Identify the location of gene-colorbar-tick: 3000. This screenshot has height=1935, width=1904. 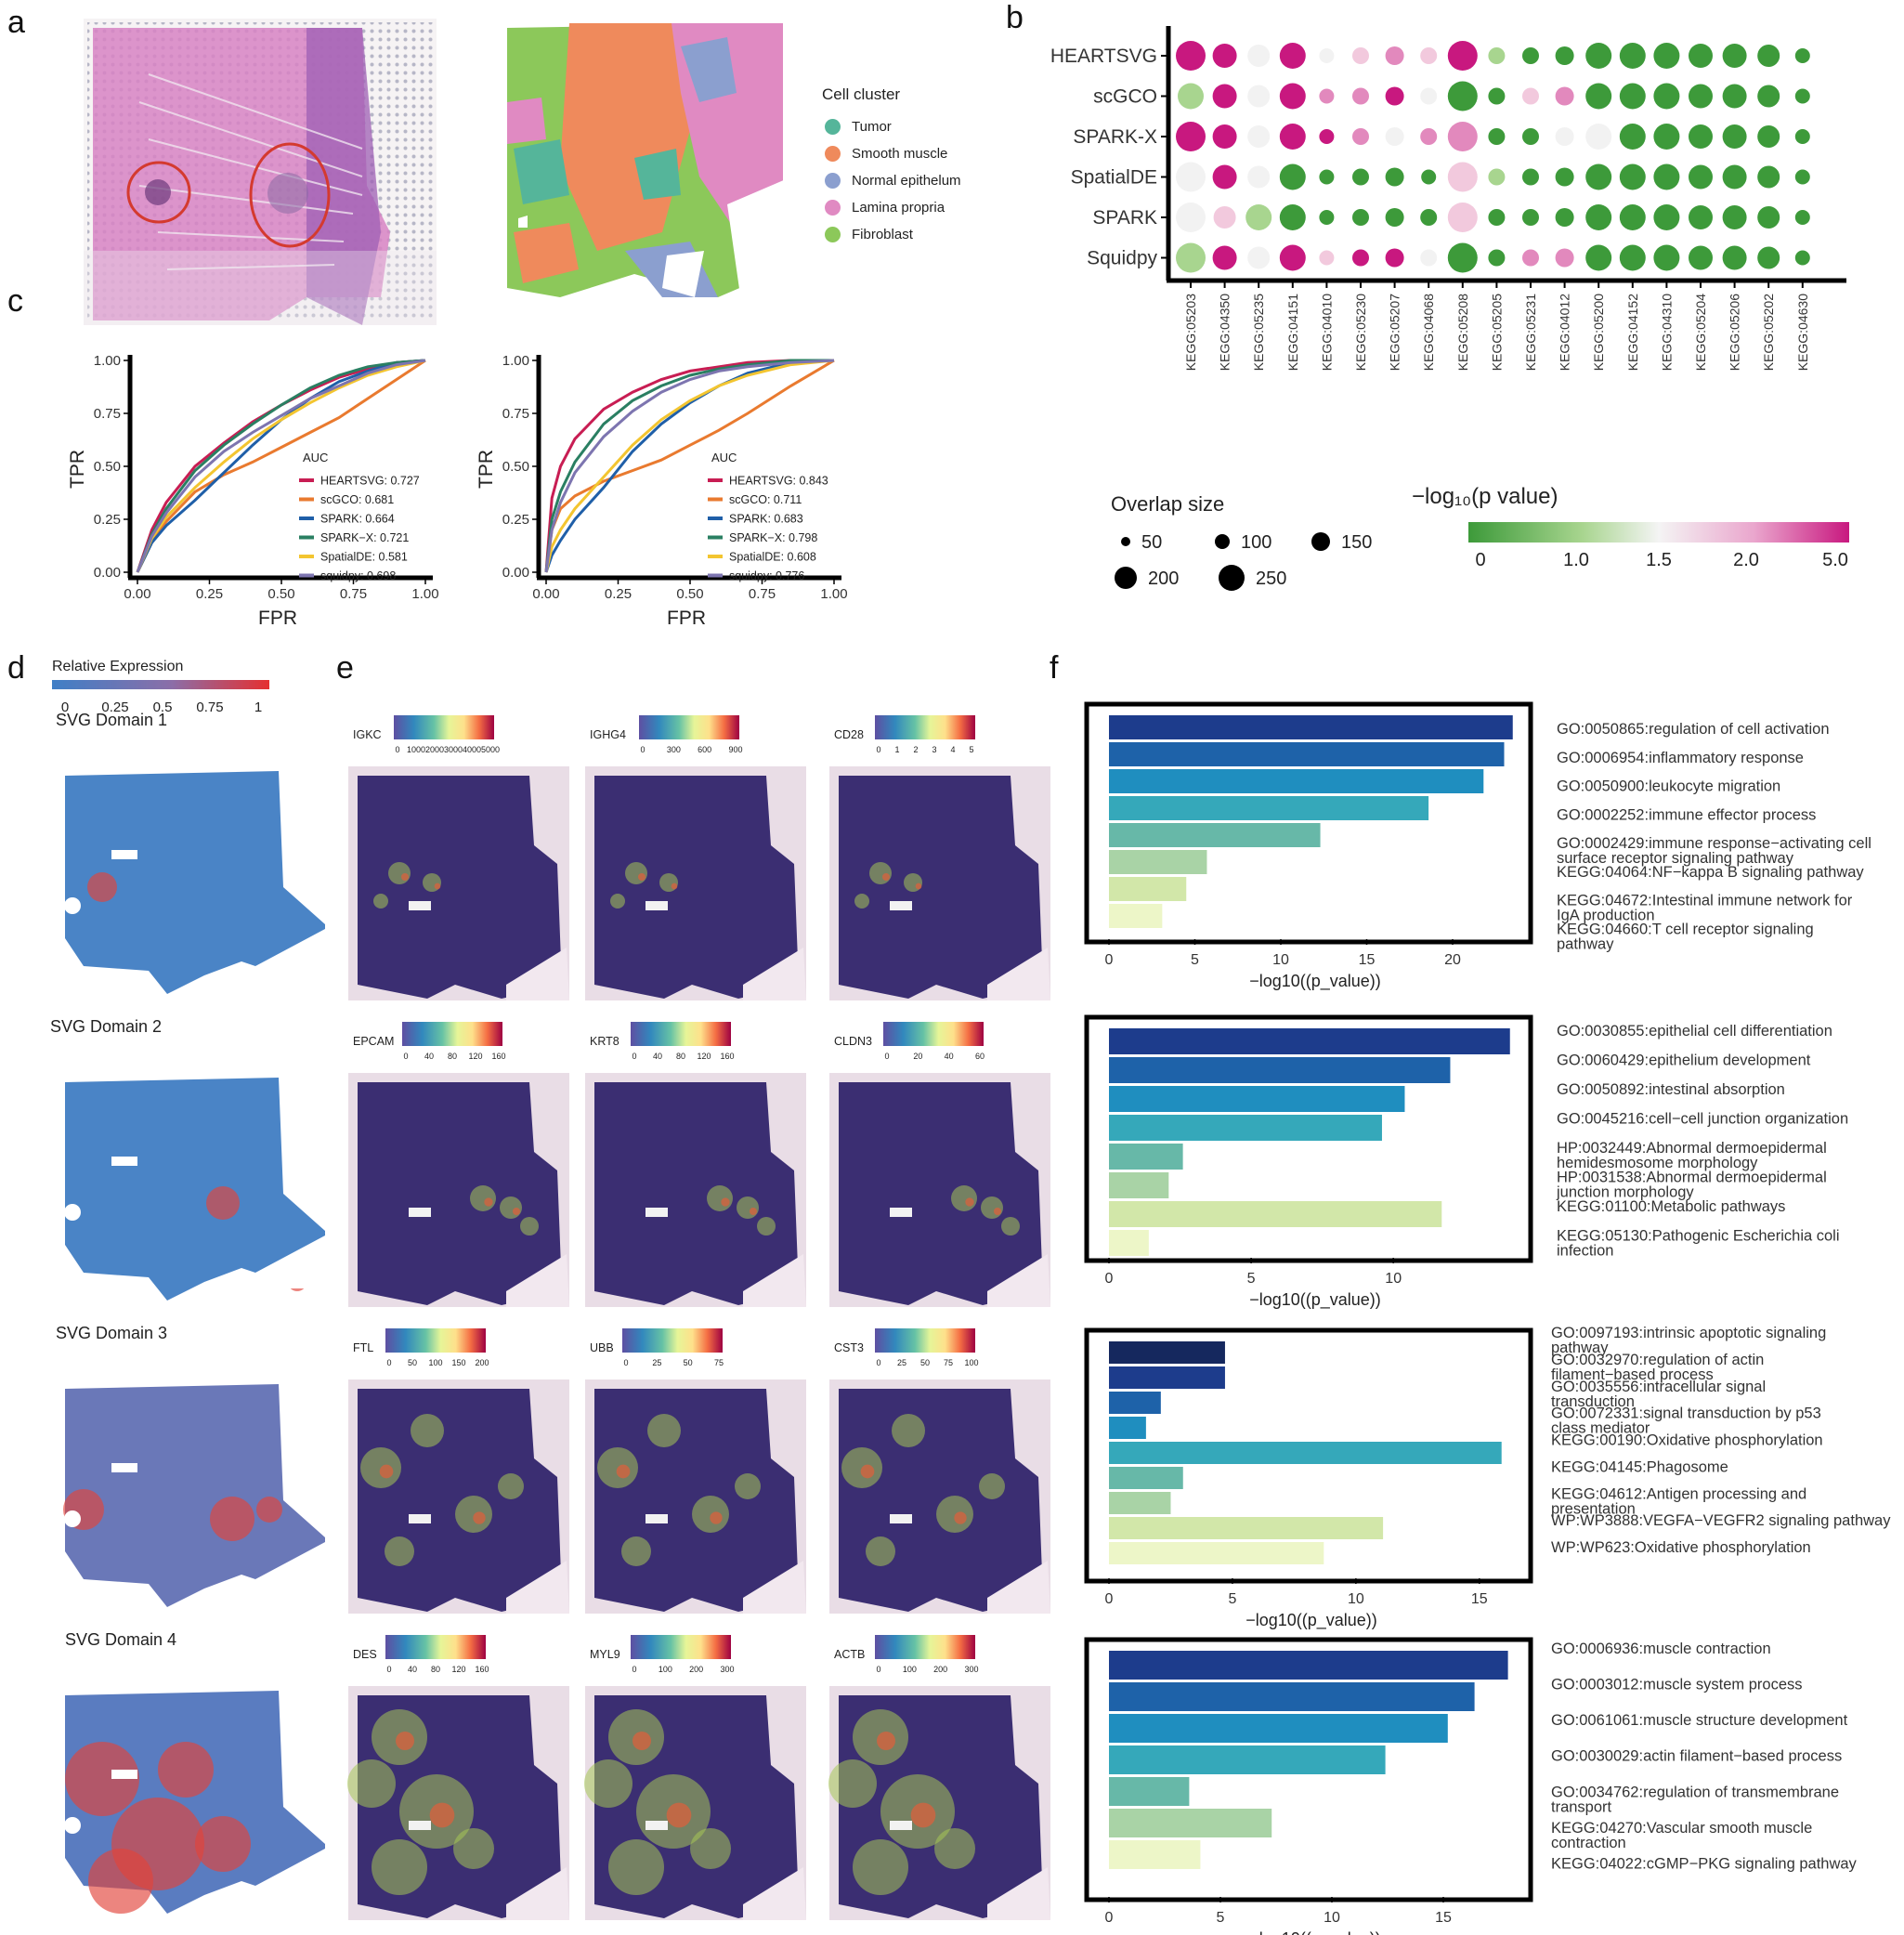
(453, 749).